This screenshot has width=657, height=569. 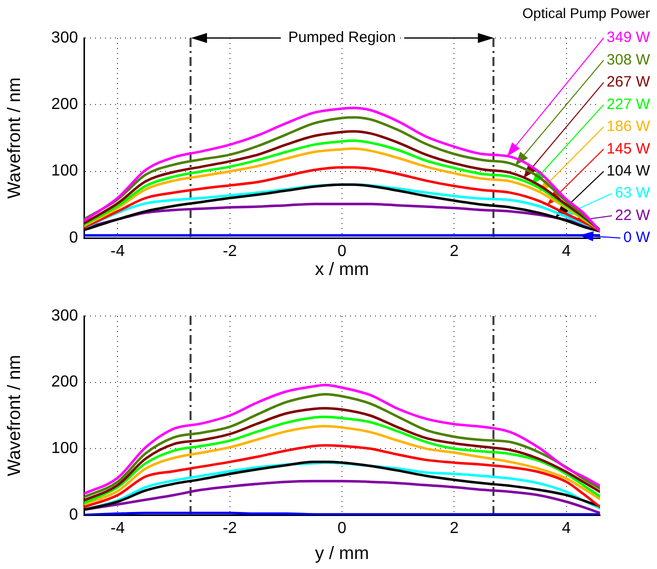 I want to click on x-axis-title: y / mm, so click(x=342, y=553).